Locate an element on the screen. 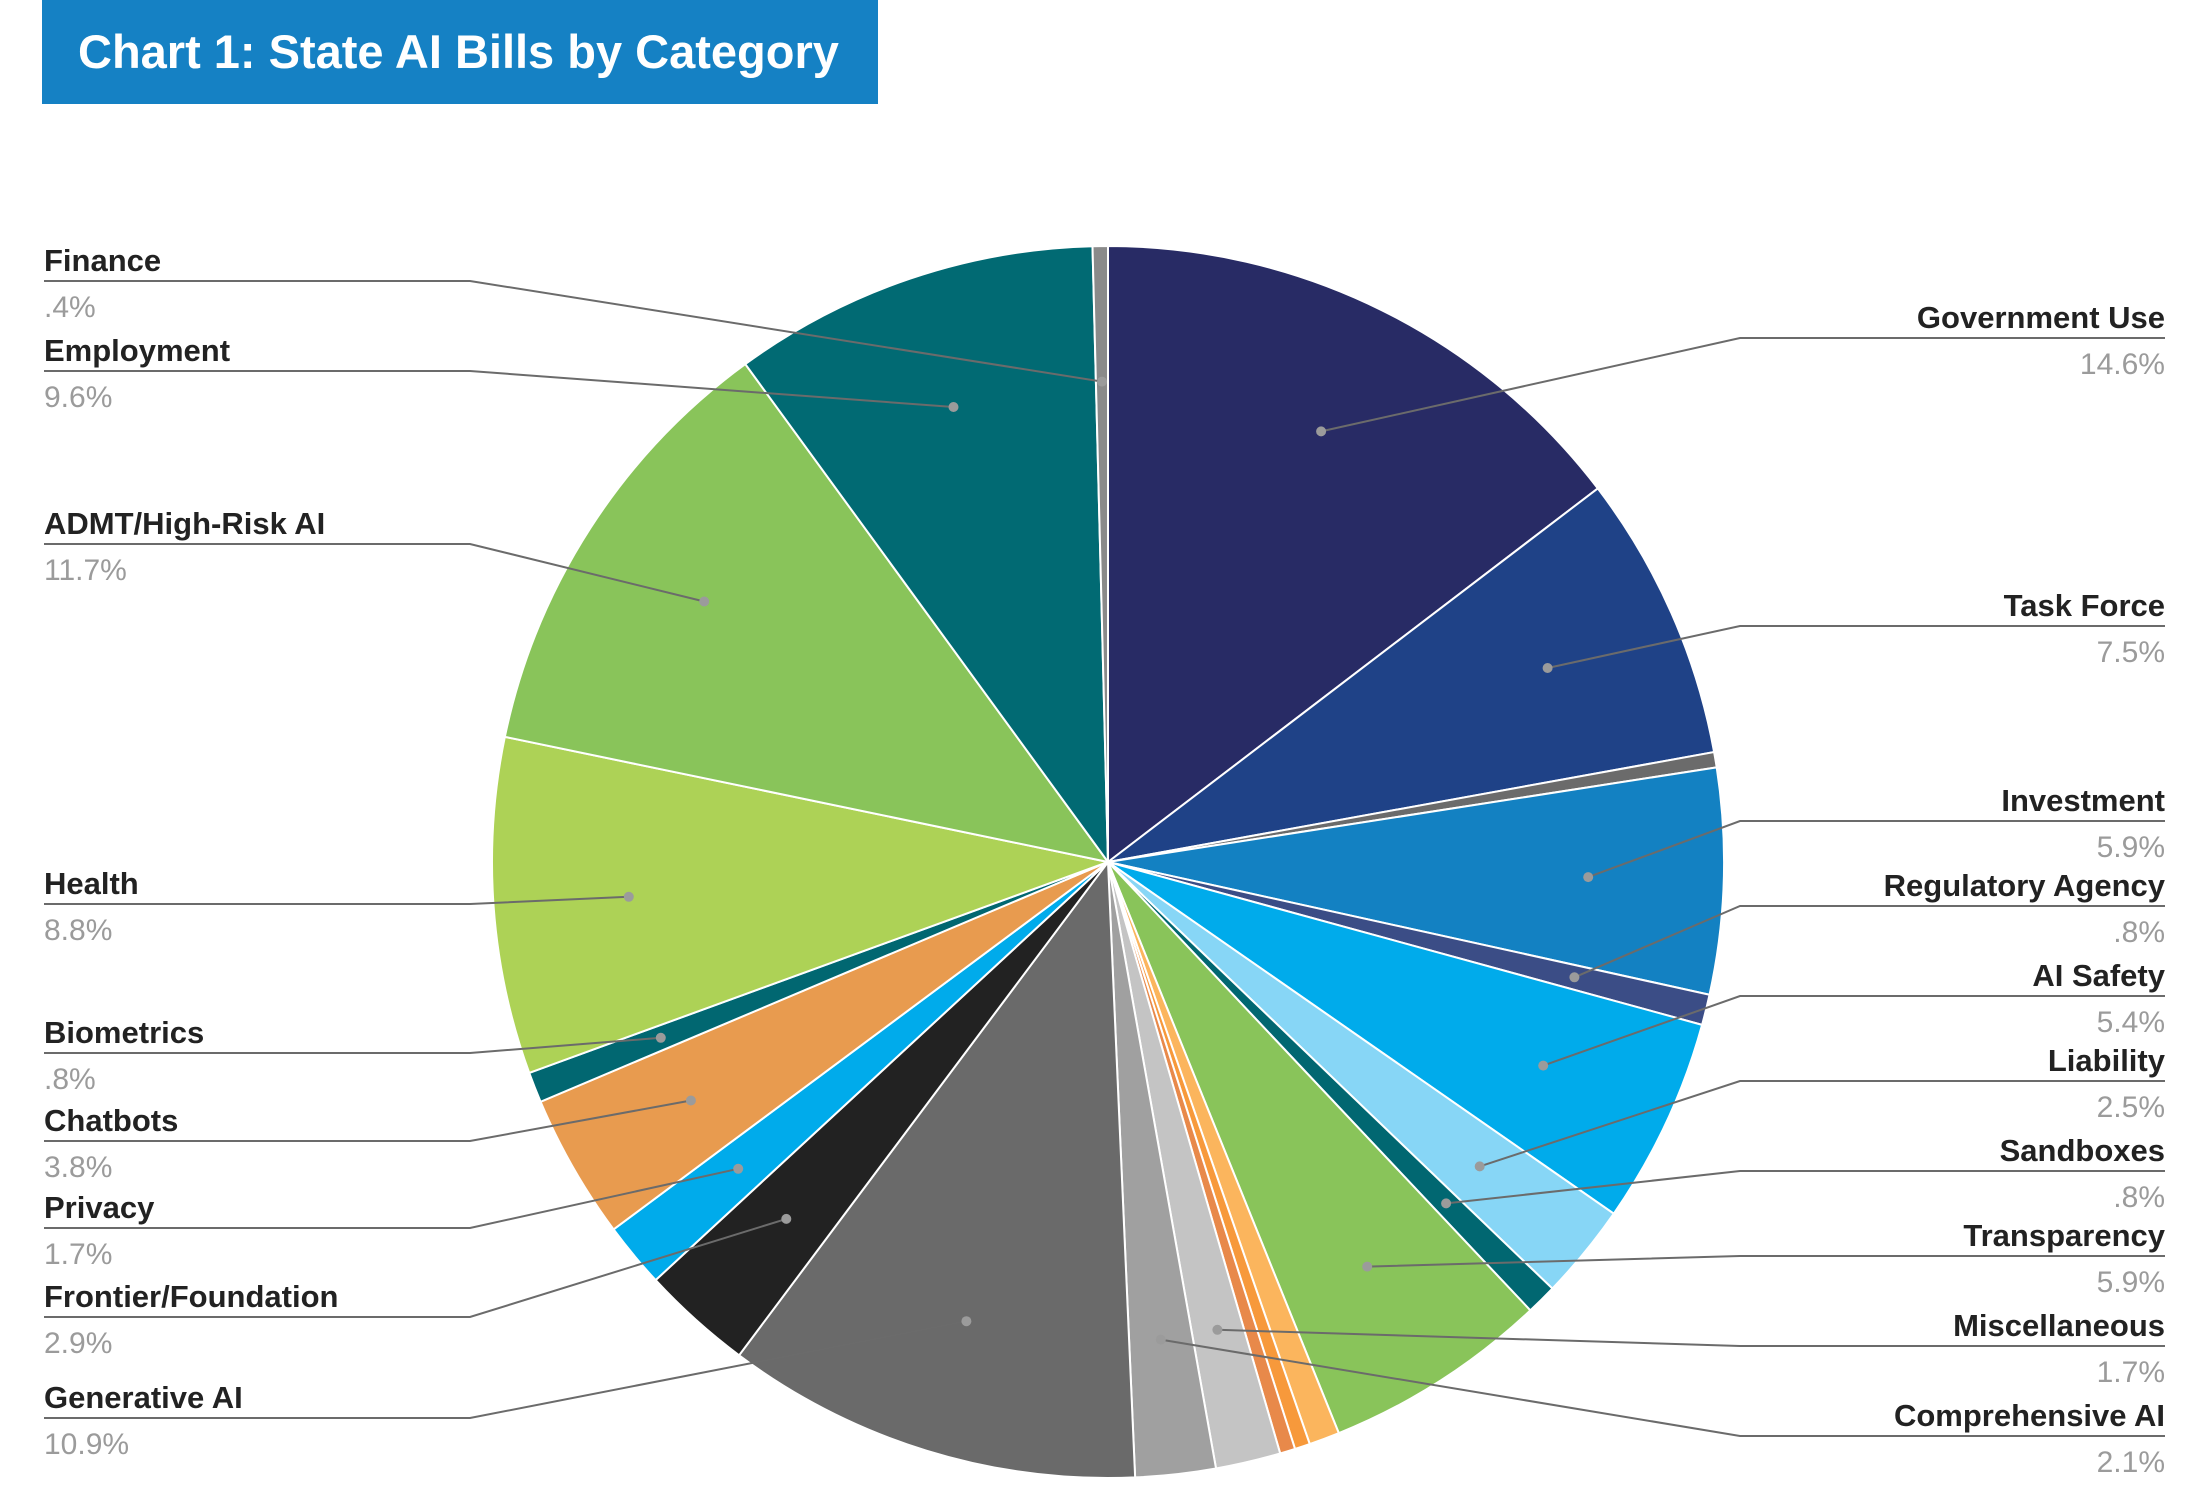  slice-name: Health is located at coordinates (91, 883).